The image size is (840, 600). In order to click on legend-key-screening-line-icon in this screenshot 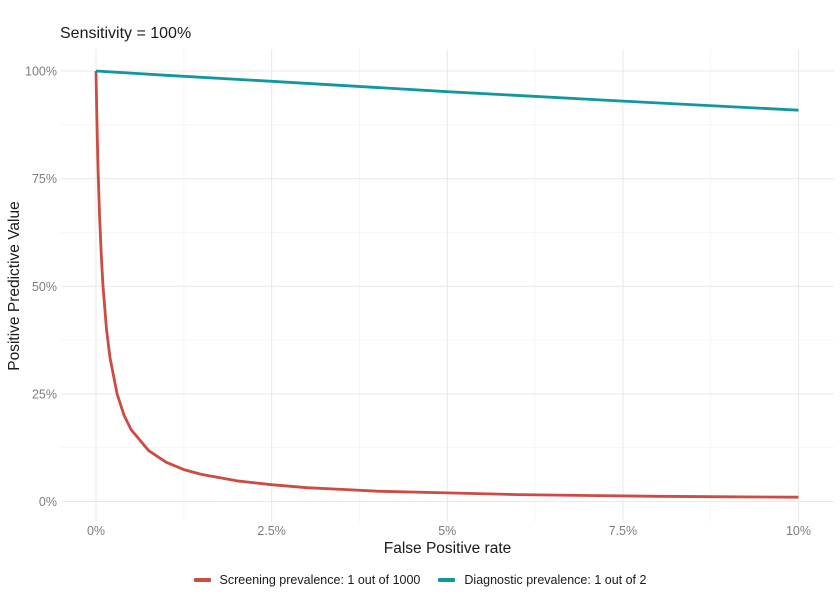, I will do `click(202, 580)`.